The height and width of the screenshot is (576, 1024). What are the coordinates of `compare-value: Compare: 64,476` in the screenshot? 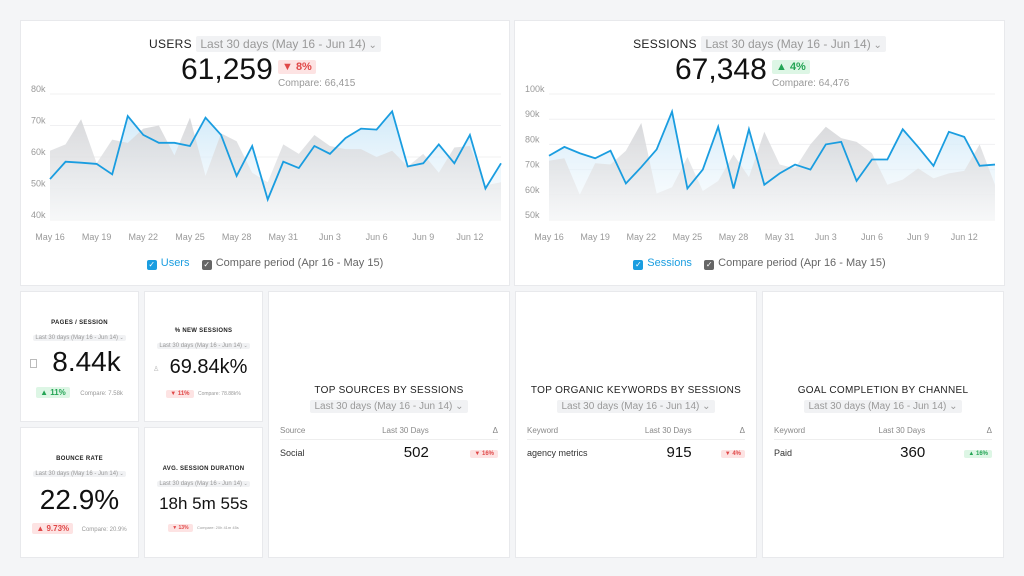 It's located at (811, 83).